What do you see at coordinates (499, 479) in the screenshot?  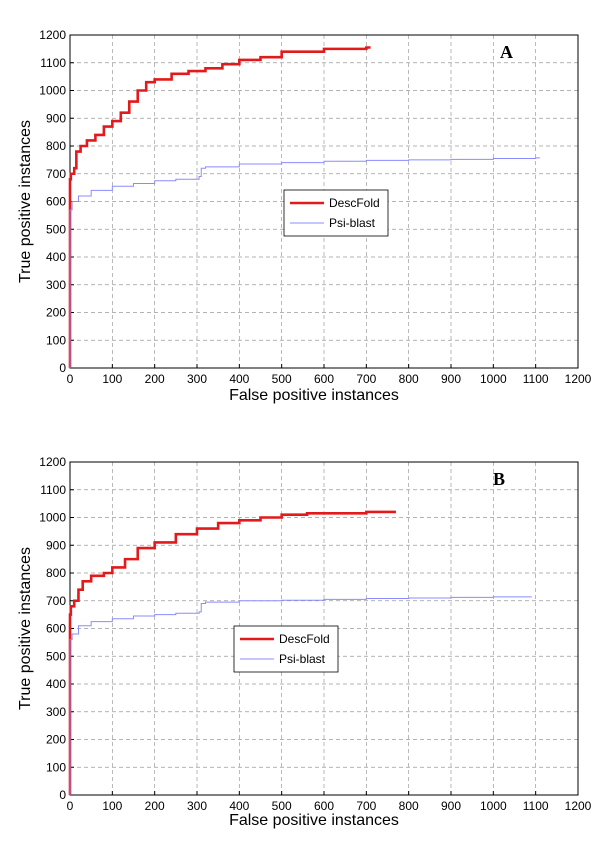 I see `panel-letter: B` at bounding box center [499, 479].